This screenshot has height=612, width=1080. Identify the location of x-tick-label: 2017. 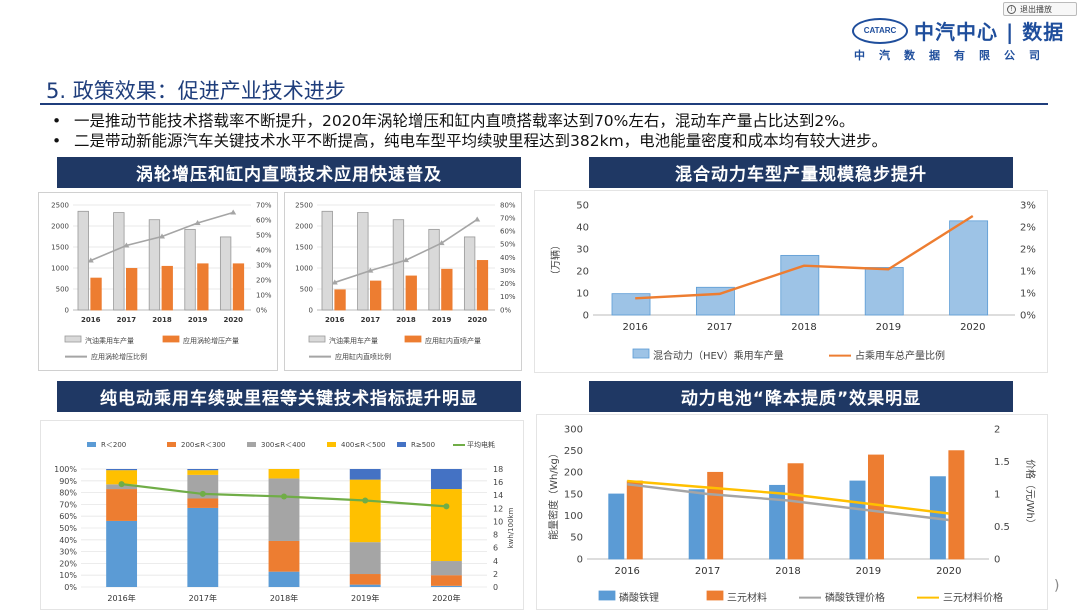
(707, 571).